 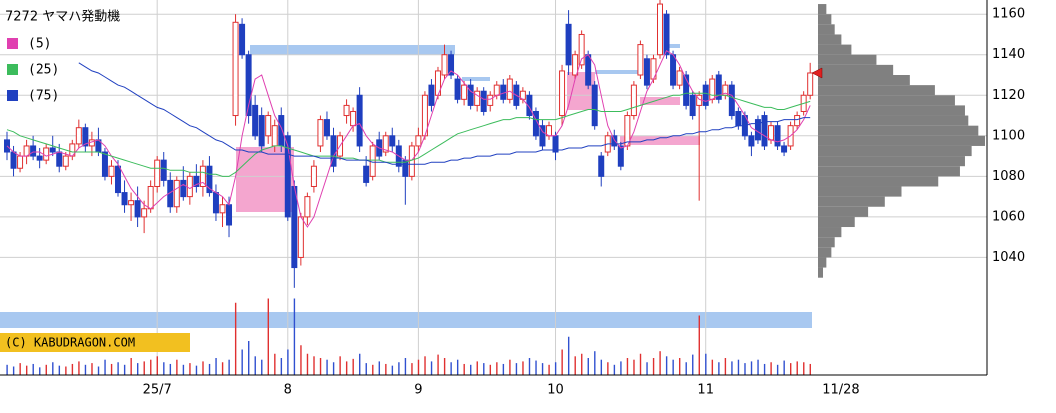 What do you see at coordinates (705, 390) in the screenshot?
I see `x-tick-label: 11` at bounding box center [705, 390].